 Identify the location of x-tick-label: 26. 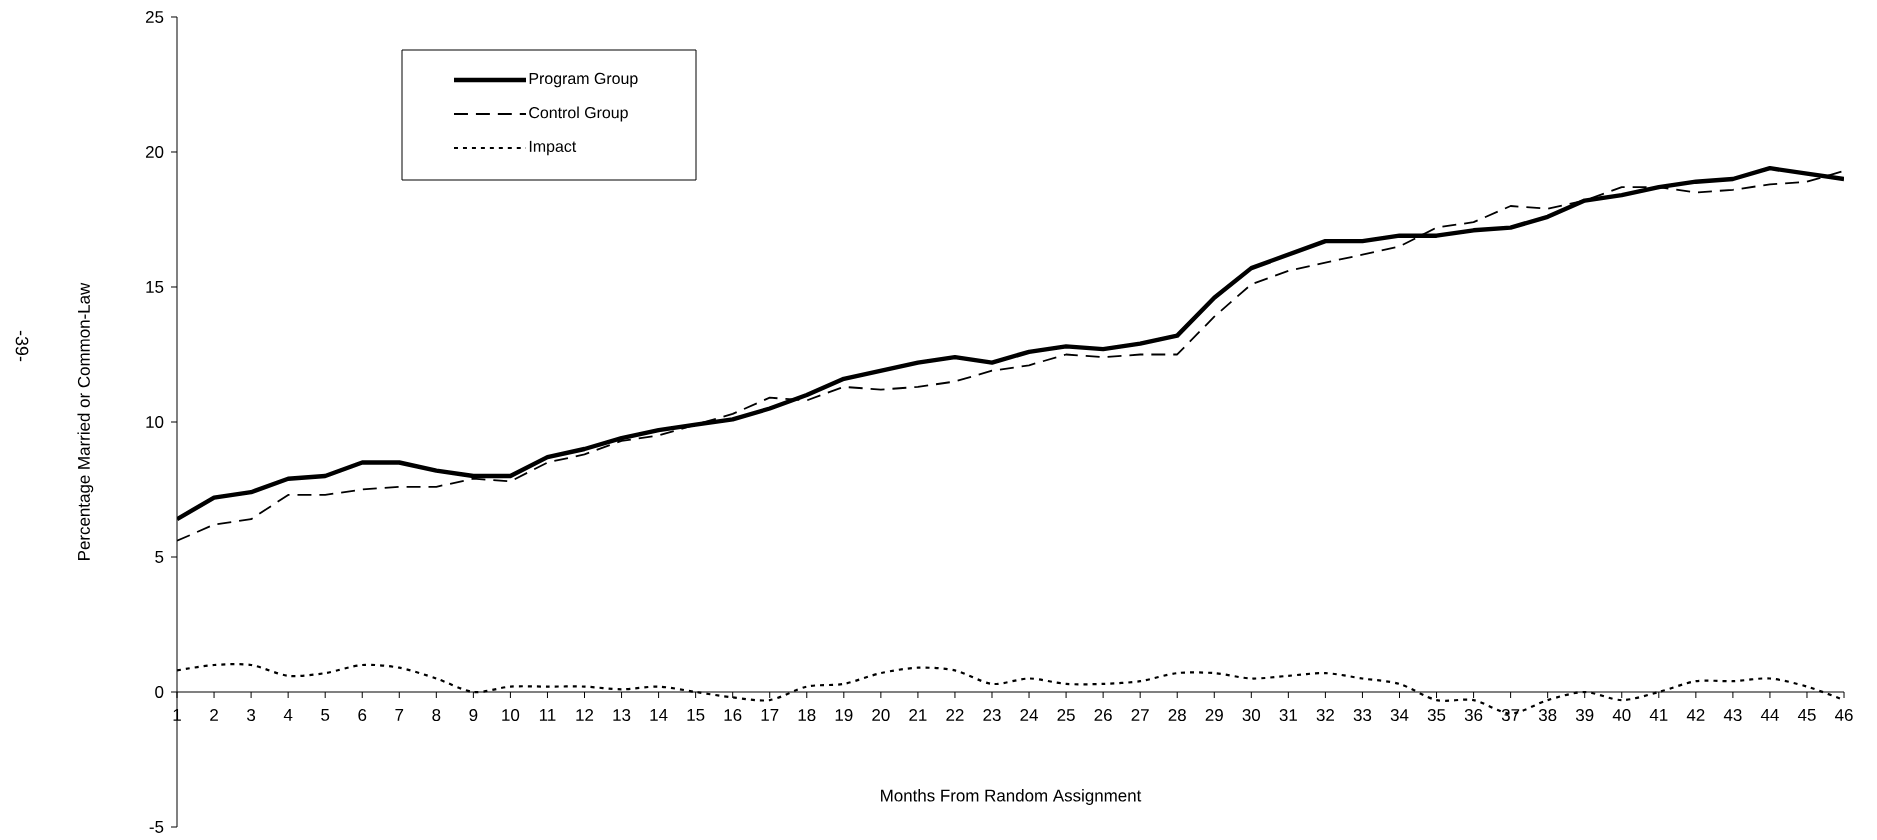
(1103, 715).